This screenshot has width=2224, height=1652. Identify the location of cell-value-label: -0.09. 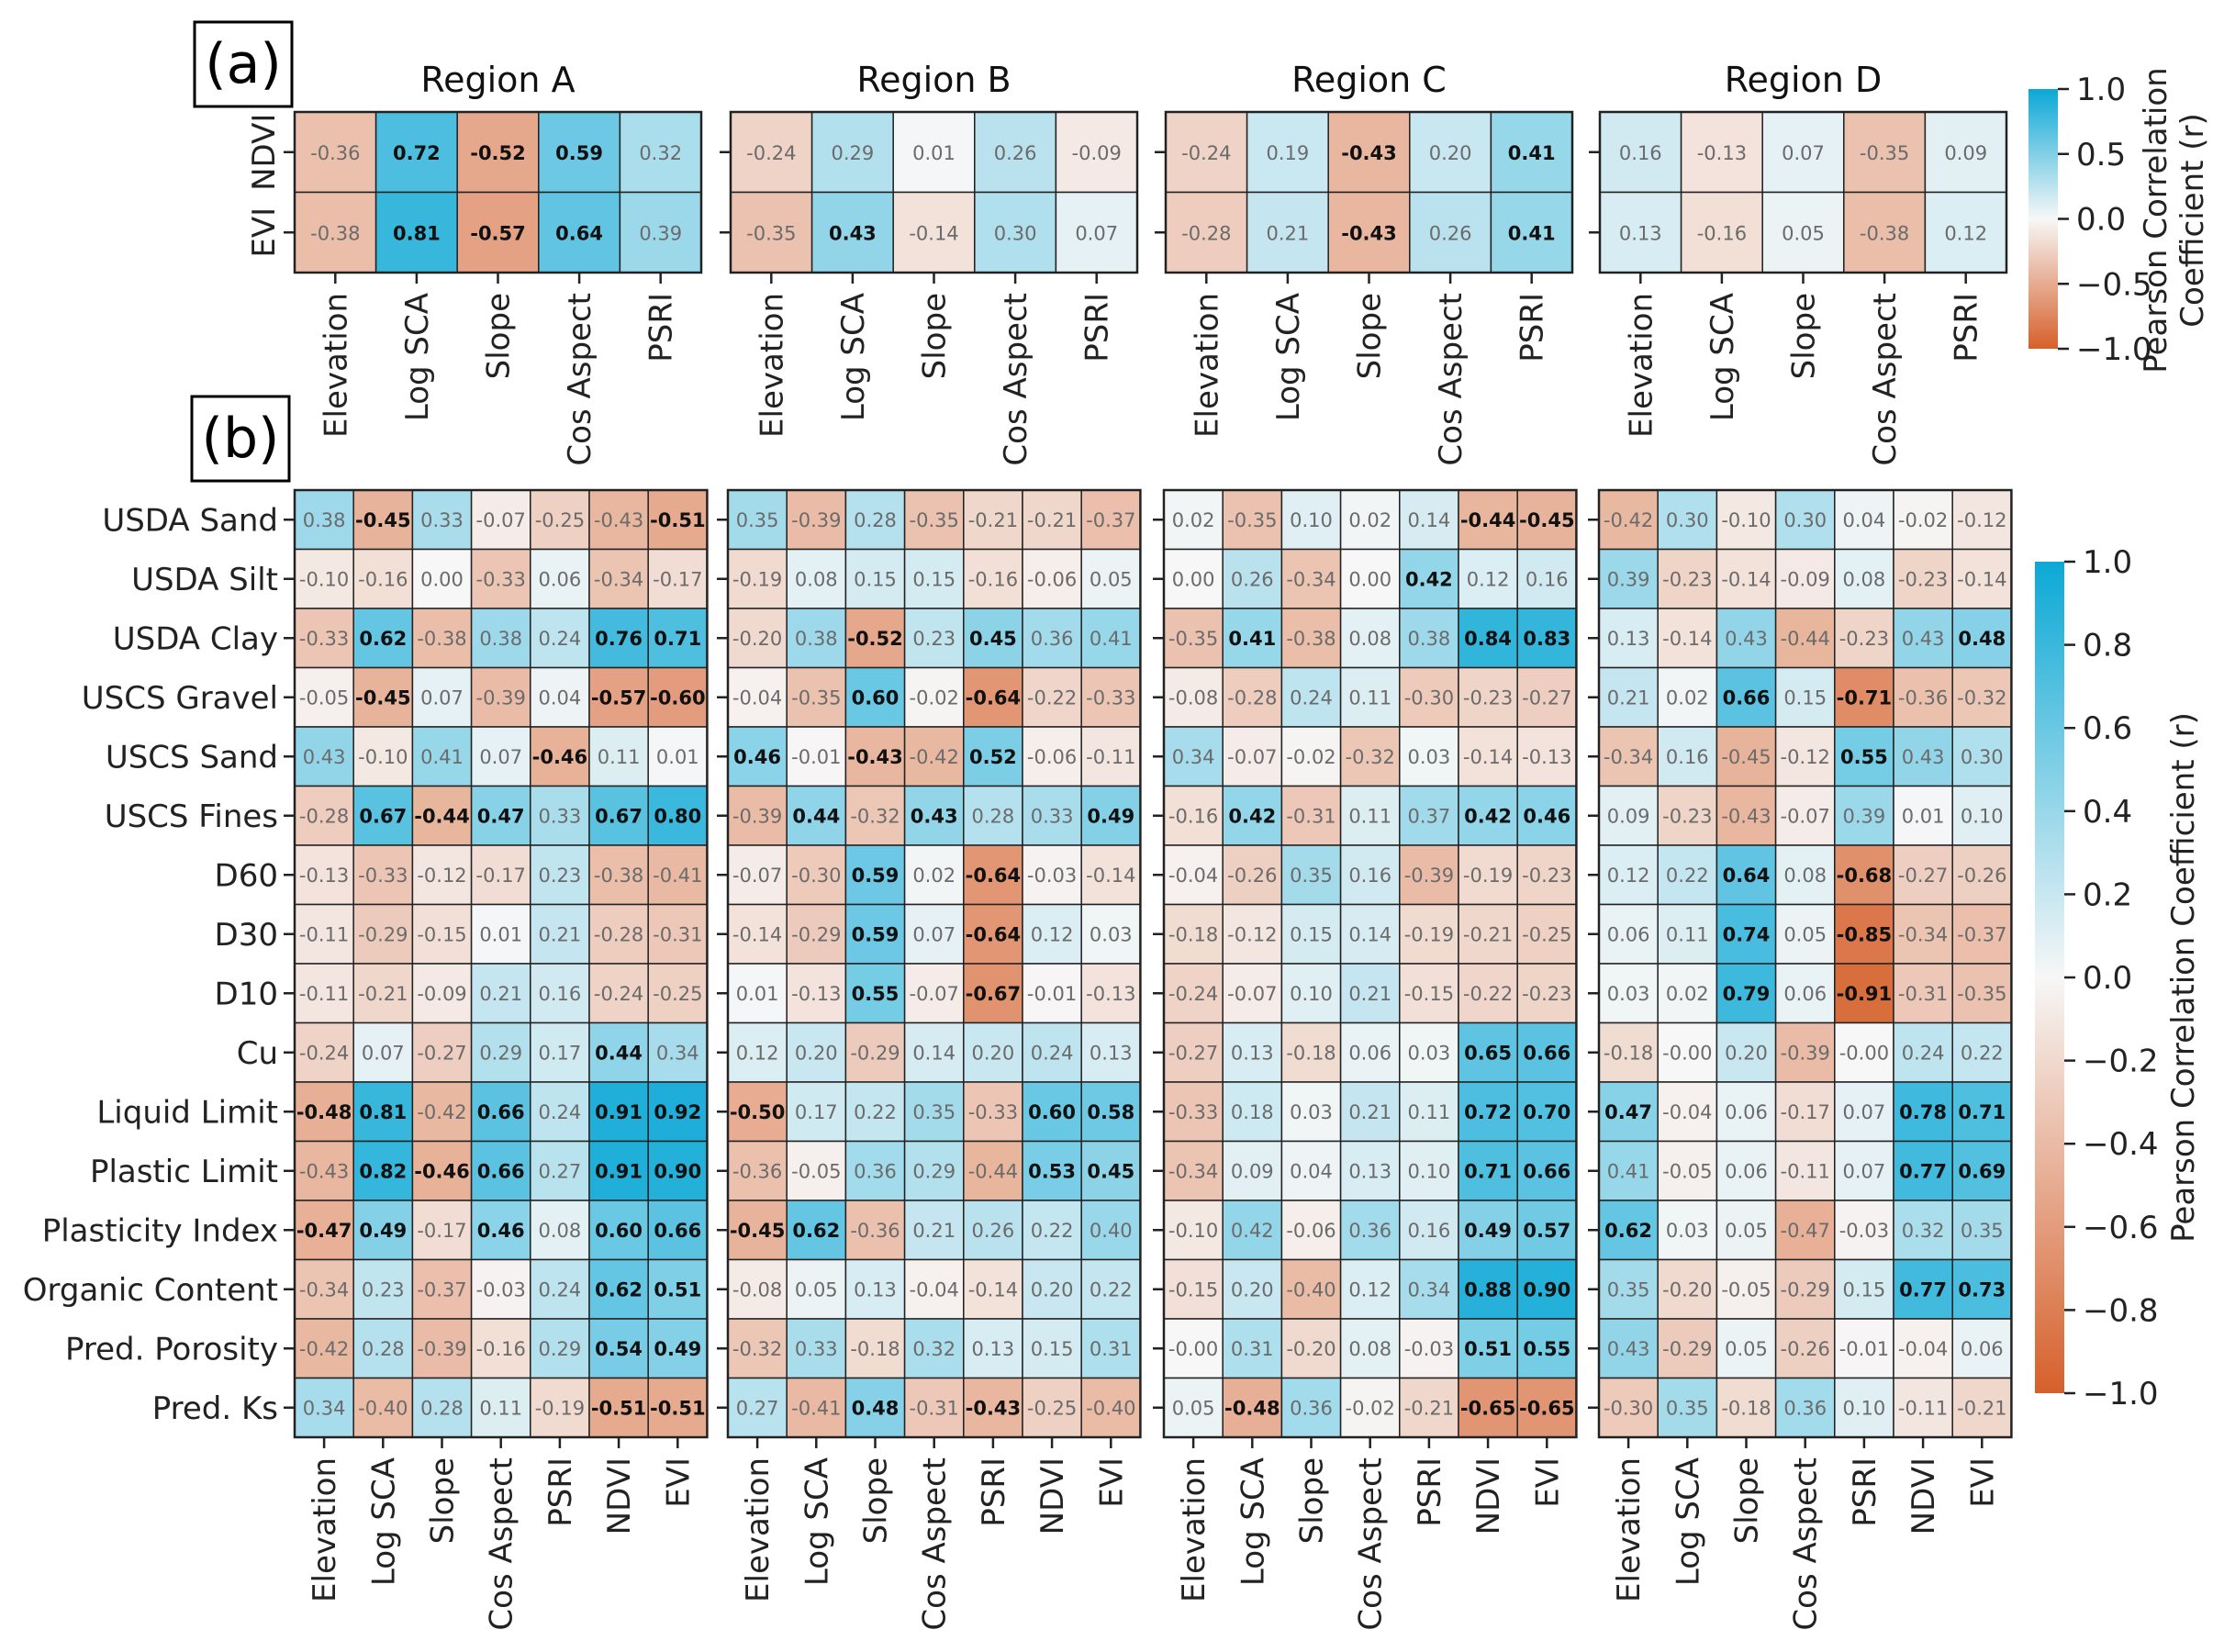
(1097, 153).